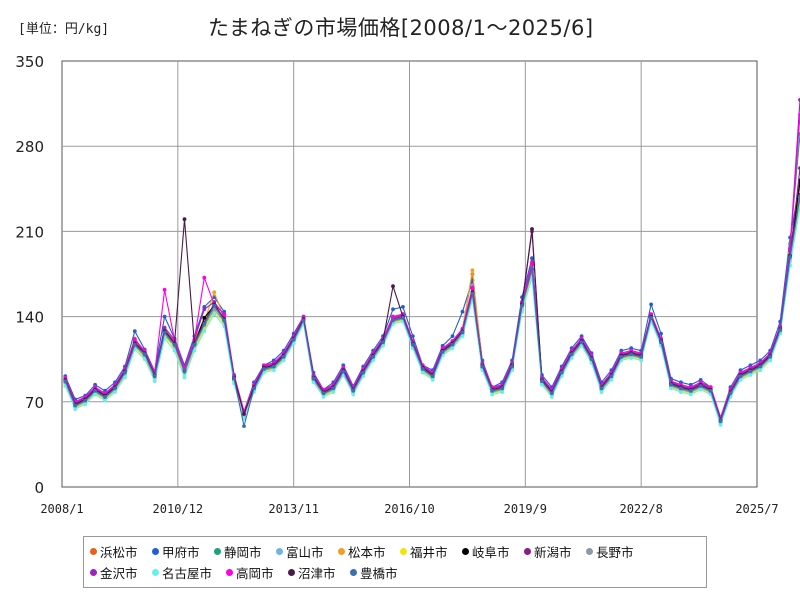  What do you see at coordinates (183, 551) in the screenshot?
I see `legend-item: 甲府市` at bounding box center [183, 551].